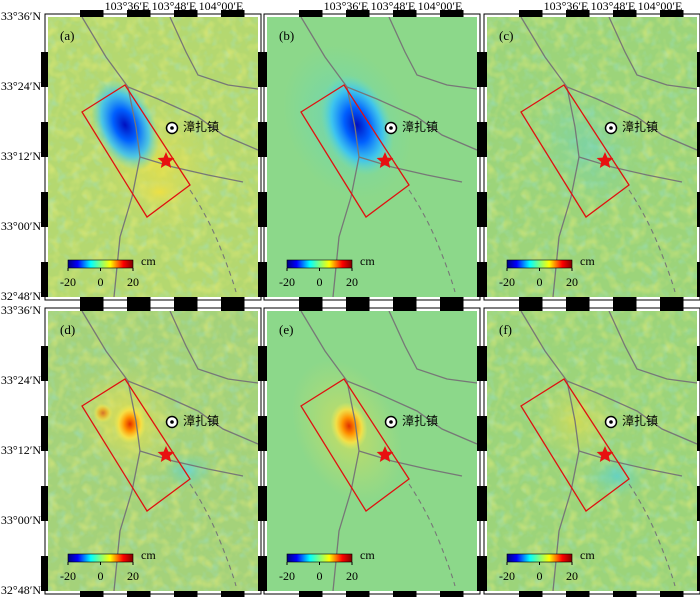 This screenshot has height=597, width=700. I want to click on colorbar, so click(539, 264).